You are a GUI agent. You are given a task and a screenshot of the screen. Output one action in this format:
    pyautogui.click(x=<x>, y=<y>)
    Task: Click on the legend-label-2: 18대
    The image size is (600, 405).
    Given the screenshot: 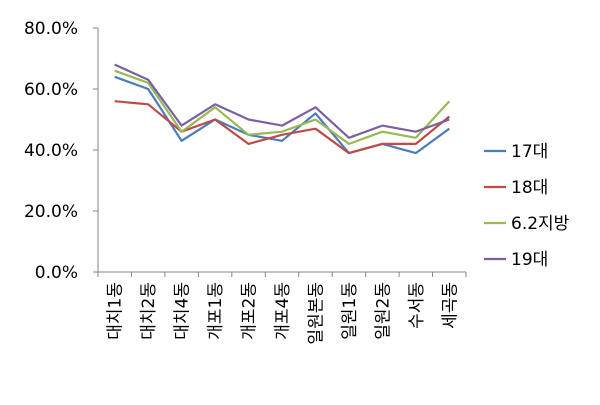 What is the action you would take?
    pyautogui.click(x=529, y=188)
    